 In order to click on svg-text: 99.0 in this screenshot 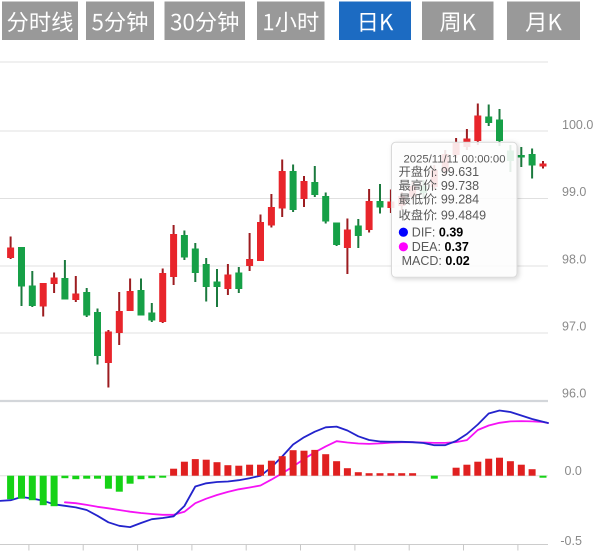, I will do `click(574, 192)`.